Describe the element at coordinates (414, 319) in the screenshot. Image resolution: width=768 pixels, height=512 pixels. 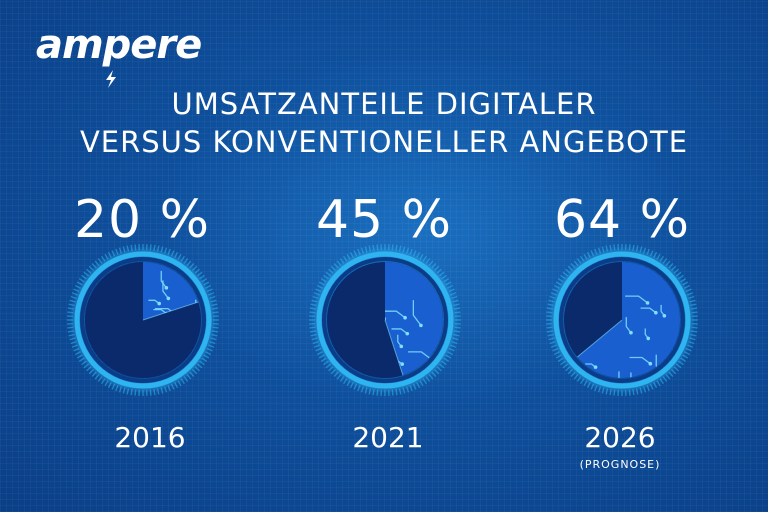
I see `pie-slice-2021` at that location.